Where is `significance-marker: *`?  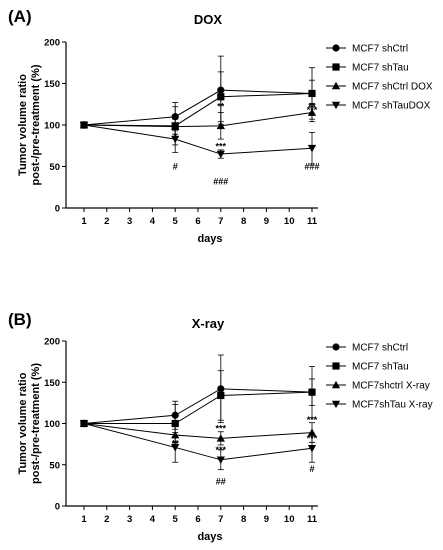
significance-marker: * is located at coordinates (175, 137).